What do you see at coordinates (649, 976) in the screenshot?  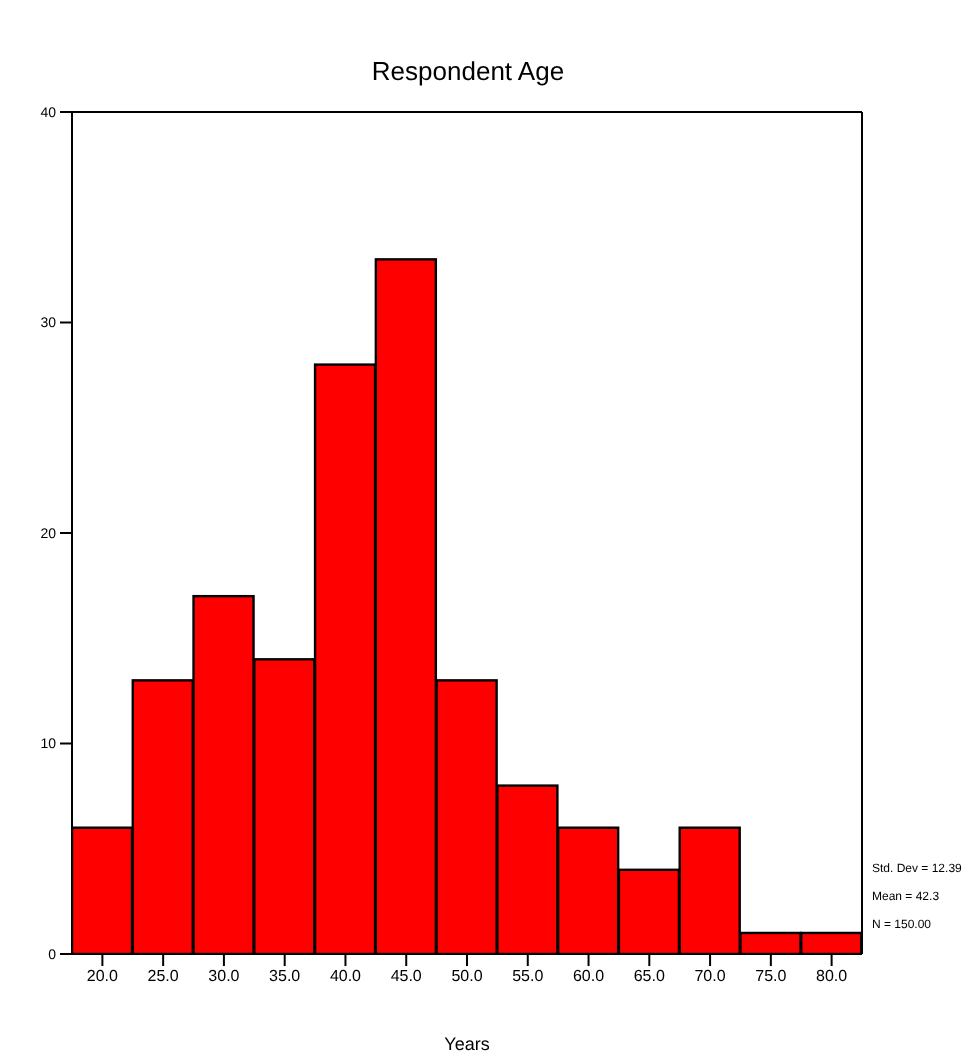 I see `x-tick-label: 65.0` at bounding box center [649, 976].